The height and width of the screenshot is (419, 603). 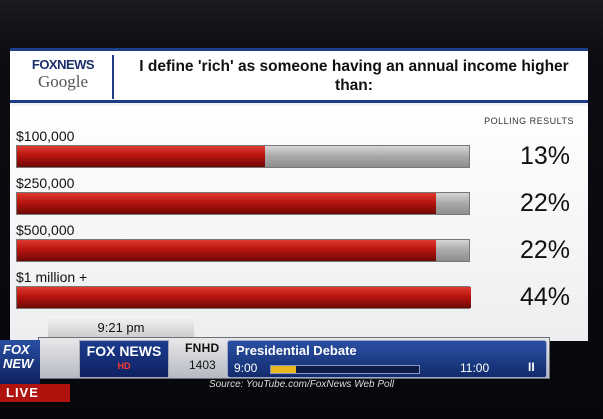 What do you see at coordinates (45, 136) in the screenshot?
I see `category-label: $100,000` at bounding box center [45, 136].